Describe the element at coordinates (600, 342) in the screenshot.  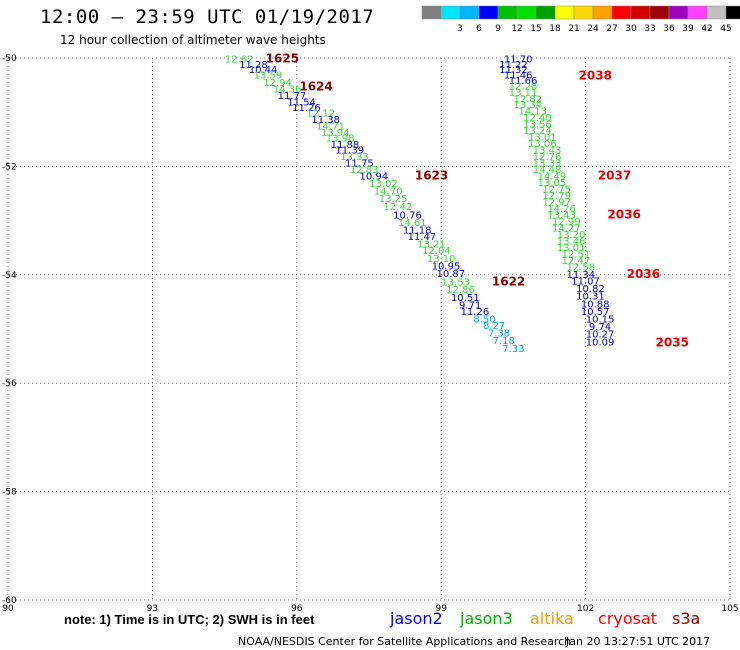
I see `data-point: 10.09` at that location.